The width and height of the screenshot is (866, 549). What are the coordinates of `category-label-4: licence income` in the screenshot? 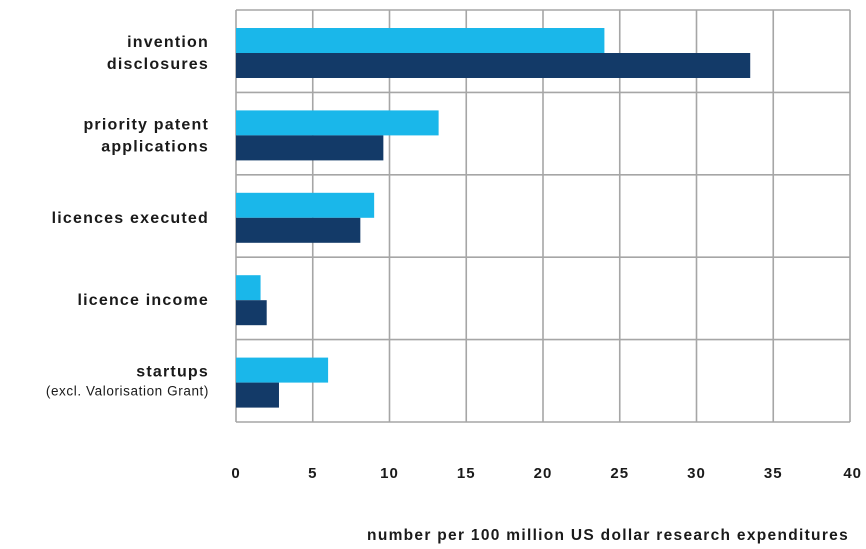 It's located at (143, 300).